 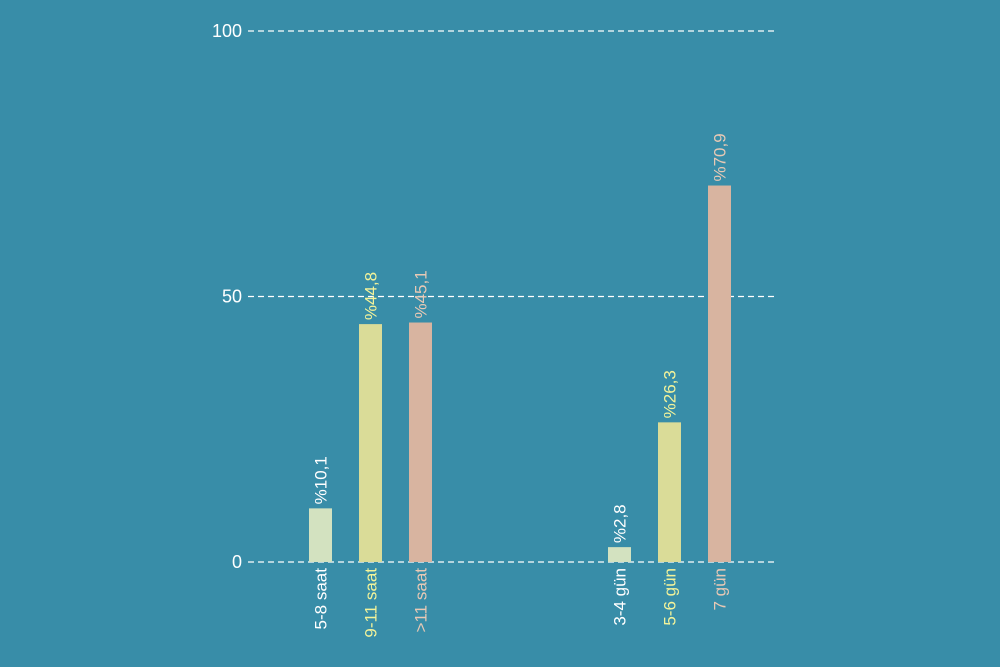 I want to click on bar-value-label: %10,1, so click(x=321, y=480).